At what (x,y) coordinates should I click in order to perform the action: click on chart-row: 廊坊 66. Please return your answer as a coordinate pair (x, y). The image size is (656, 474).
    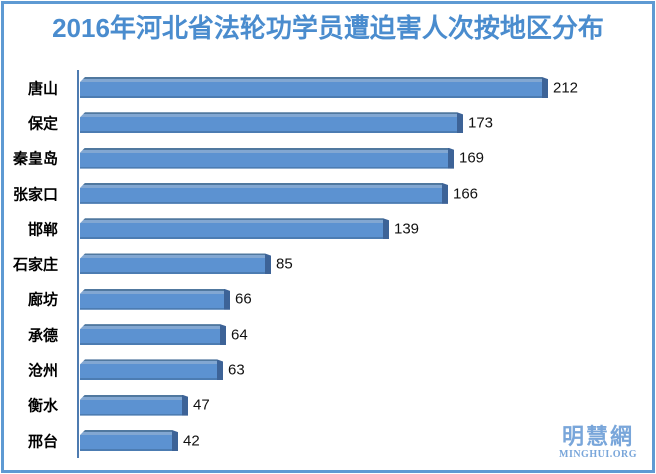
    Looking at the image, I should click on (328, 299).